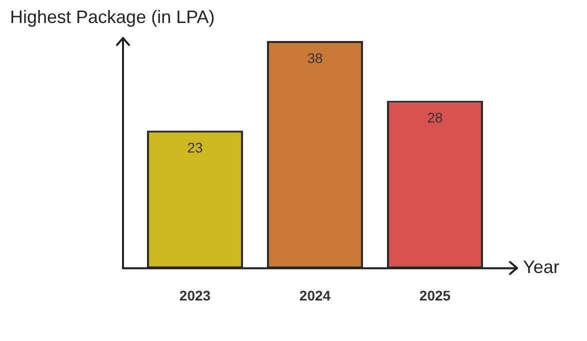 Image resolution: width=587 pixels, height=341 pixels. Describe the element at coordinates (435, 295) in the screenshot. I see `x-tick-label: 2025` at that location.